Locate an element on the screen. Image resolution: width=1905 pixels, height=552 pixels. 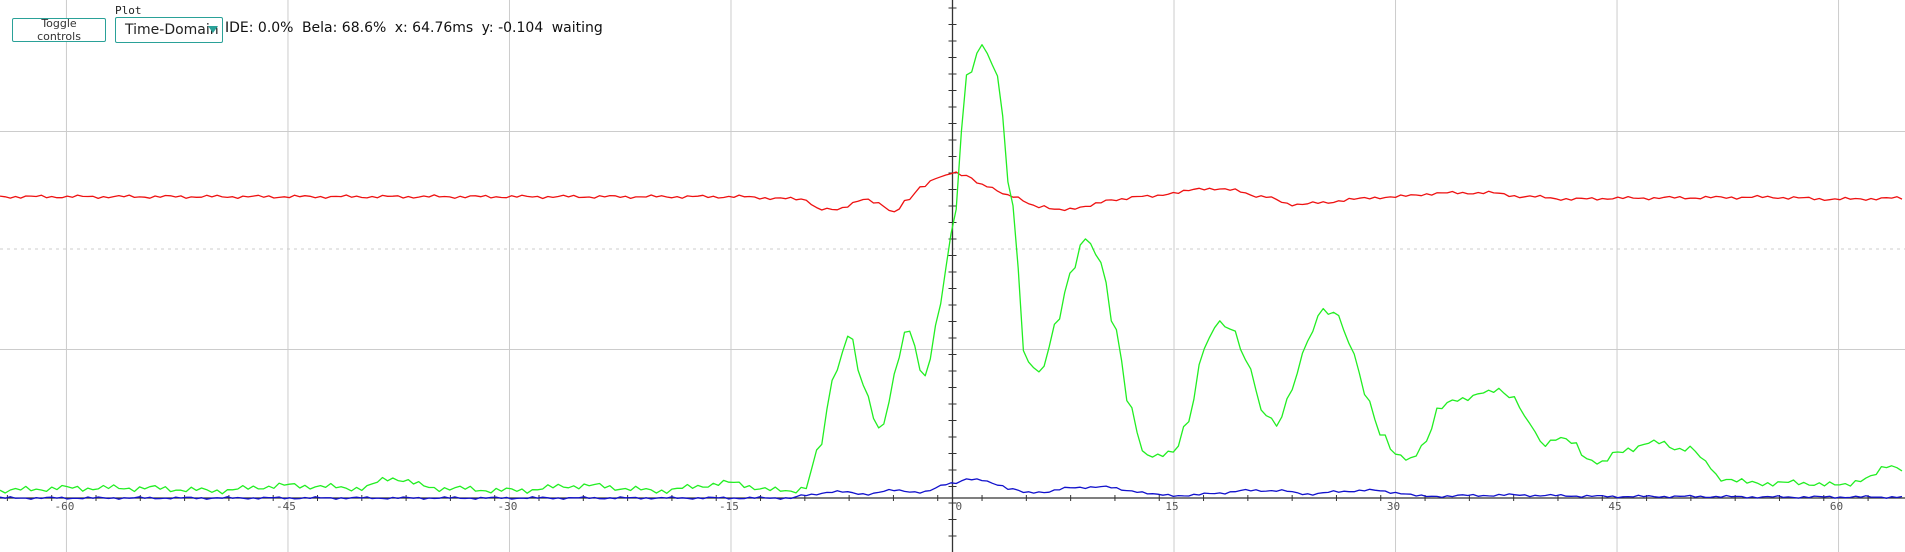
ide-cpu-readout: IDE: 0.0% is located at coordinates (259, 28).